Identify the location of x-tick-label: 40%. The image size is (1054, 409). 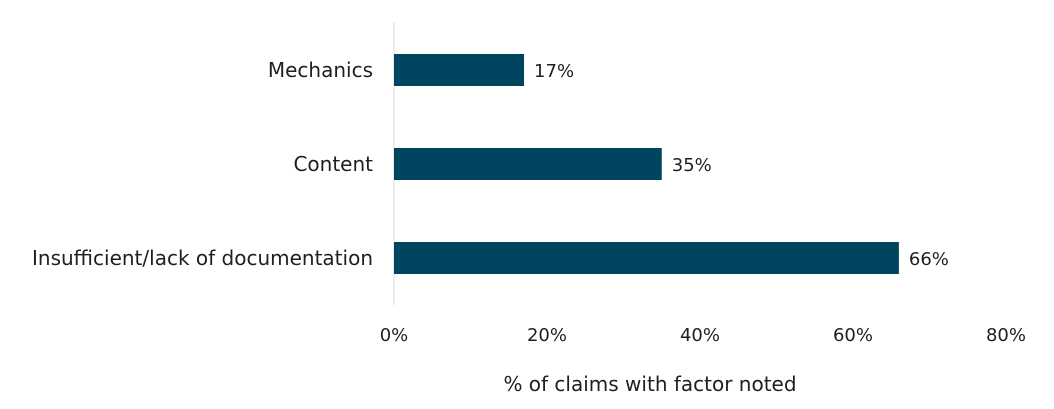
(700, 335).